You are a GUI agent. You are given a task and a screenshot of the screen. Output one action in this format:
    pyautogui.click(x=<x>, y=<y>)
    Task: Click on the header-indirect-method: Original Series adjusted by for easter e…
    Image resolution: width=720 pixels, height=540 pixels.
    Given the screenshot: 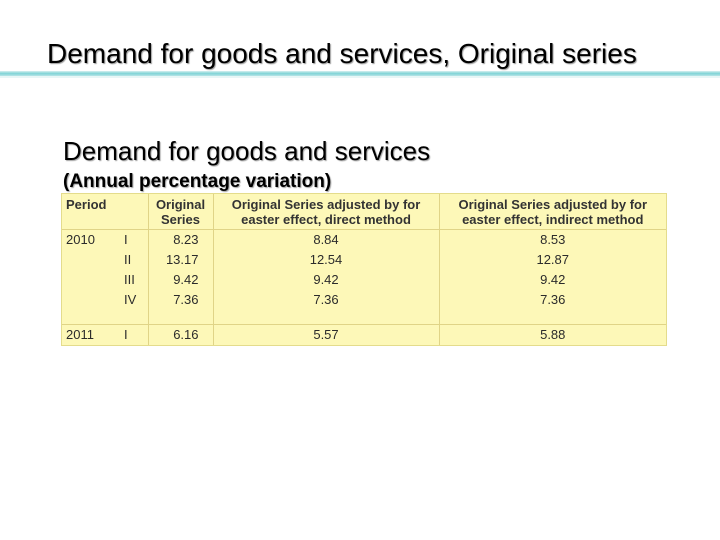 What is the action you would take?
    pyautogui.click(x=552, y=212)
    